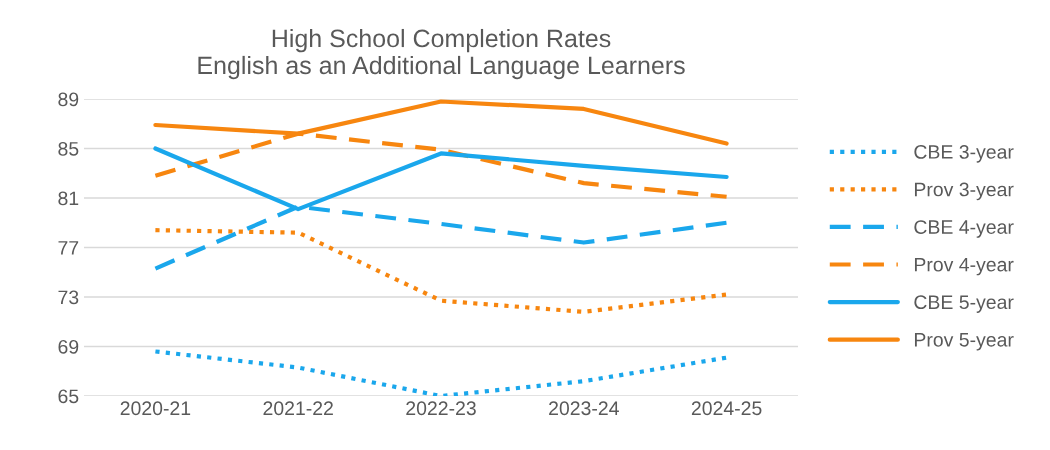 The width and height of the screenshot is (1050, 450). What do you see at coordinates (964, 229) in the screenshot?
I see `legend-label: CBE 4-year` at bounding box center [964, 229].